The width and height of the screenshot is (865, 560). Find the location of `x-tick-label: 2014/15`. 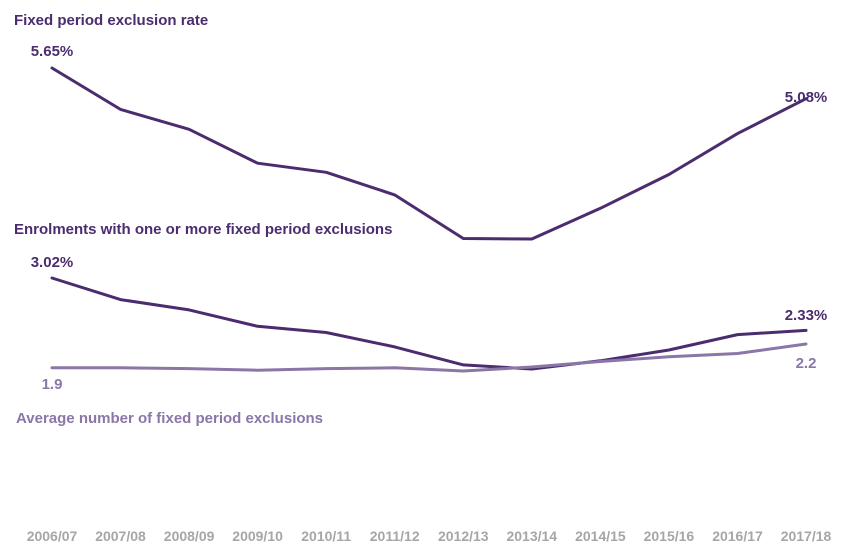

x-tick-label: 2014/15 is located at coordinates (600, 536).